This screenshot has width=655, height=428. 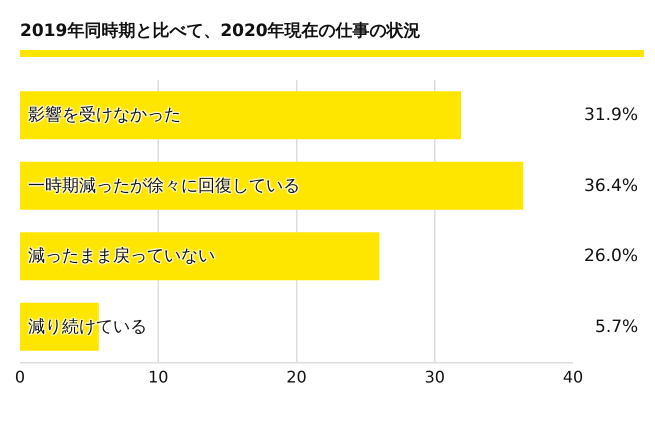 I want to click on y-tick-label: 一時期減ったが徐々に回復している, so click(x=164, y=186).